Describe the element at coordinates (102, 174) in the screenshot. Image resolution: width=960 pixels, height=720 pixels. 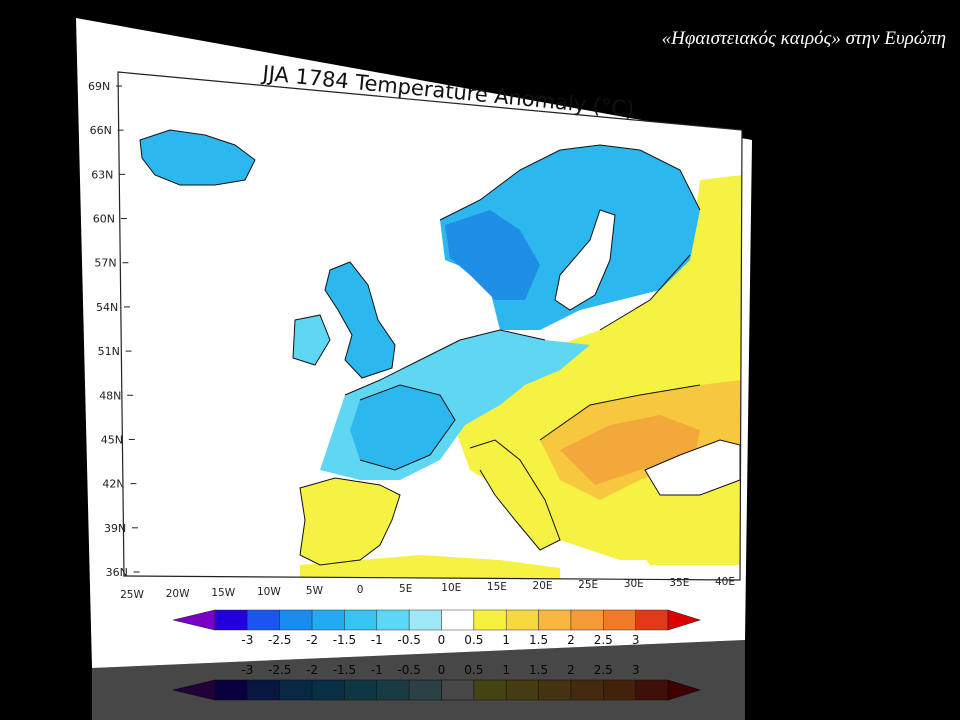
I see `lat-tick-label: 63N` at that location.